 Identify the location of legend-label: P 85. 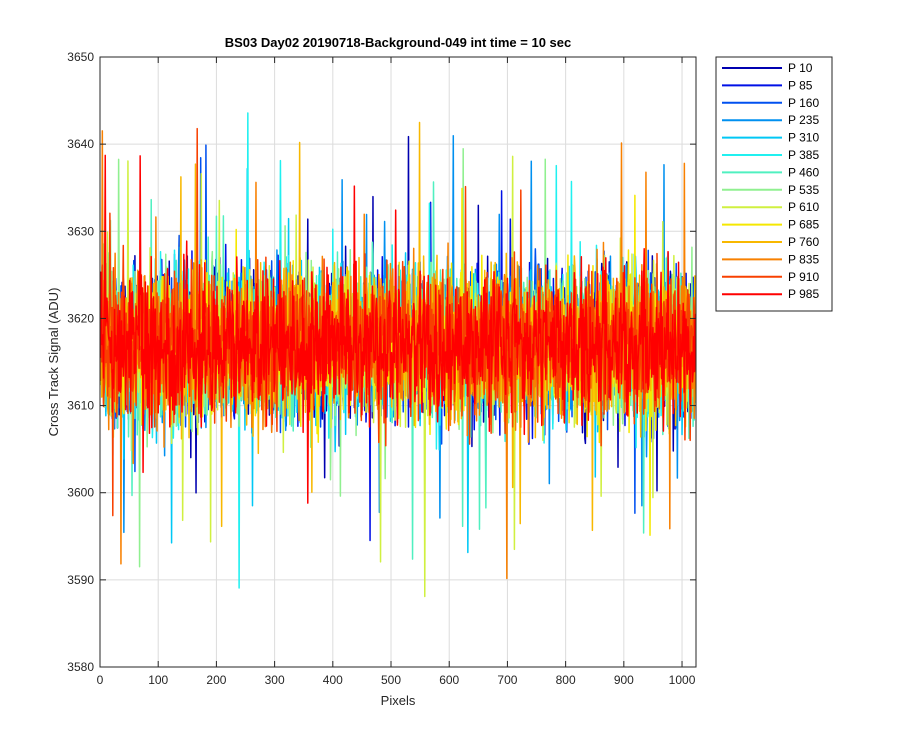
(800, 85).